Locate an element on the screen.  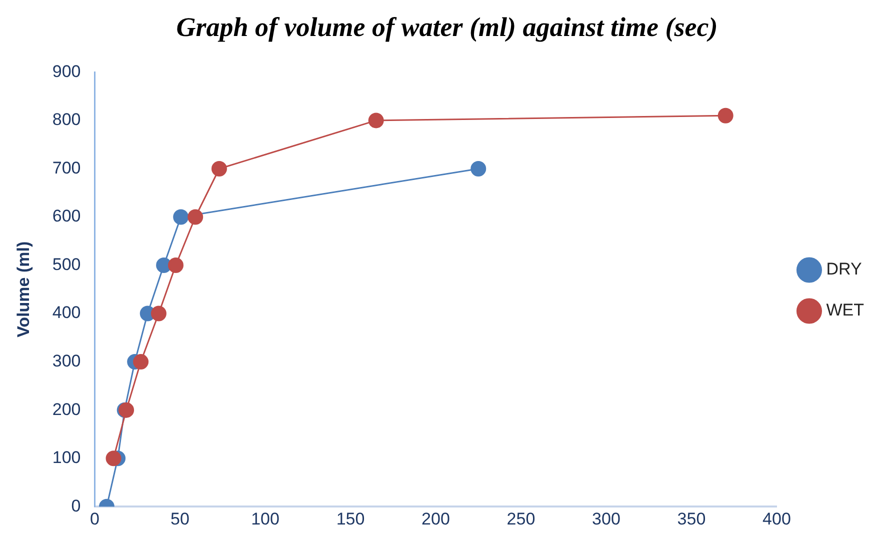
y-tick-label: 300 is located at coordinates (66, 360).